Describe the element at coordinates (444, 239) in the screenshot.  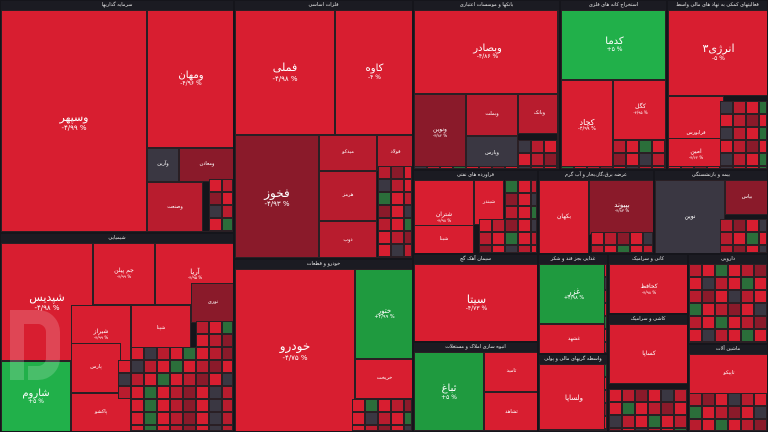
I see `stock-tile: شبنا` at that location.